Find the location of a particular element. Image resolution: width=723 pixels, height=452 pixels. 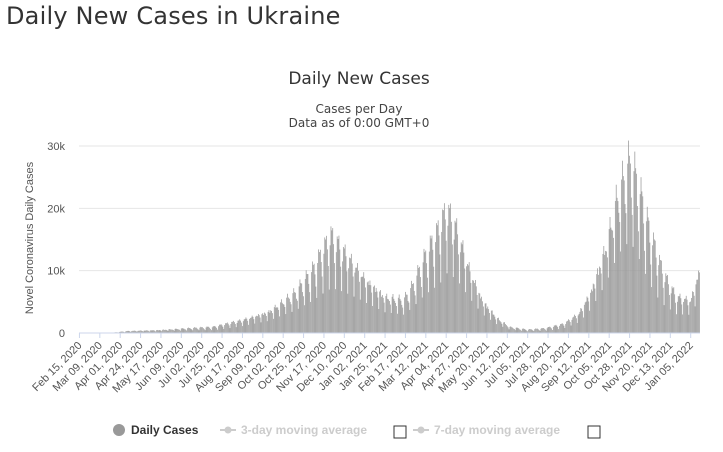

legend-item-daily-cases: Daily Cases is located at coordinates (156, 430).